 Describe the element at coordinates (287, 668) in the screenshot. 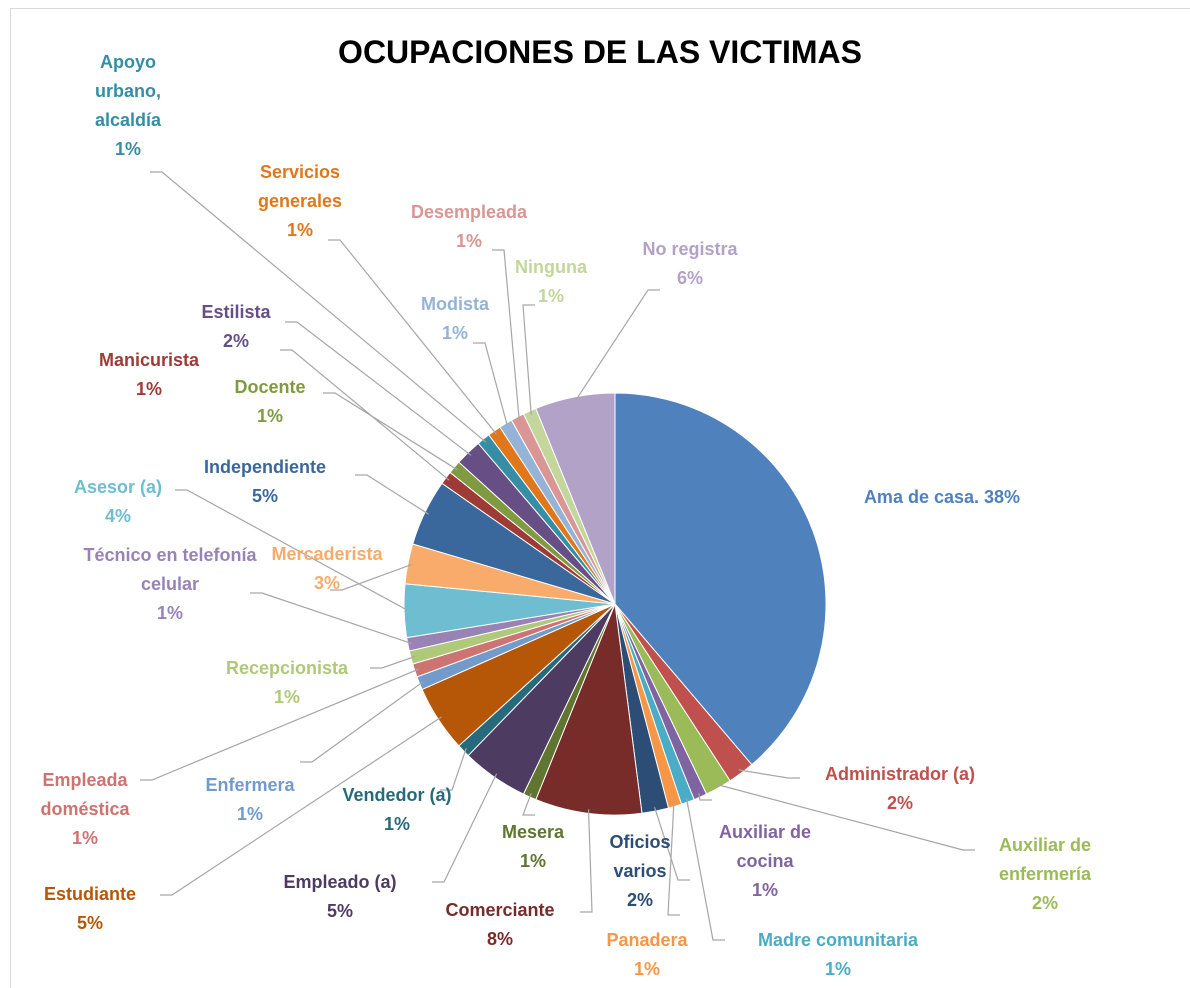

I see `category-label: Recepcionista` at that location.